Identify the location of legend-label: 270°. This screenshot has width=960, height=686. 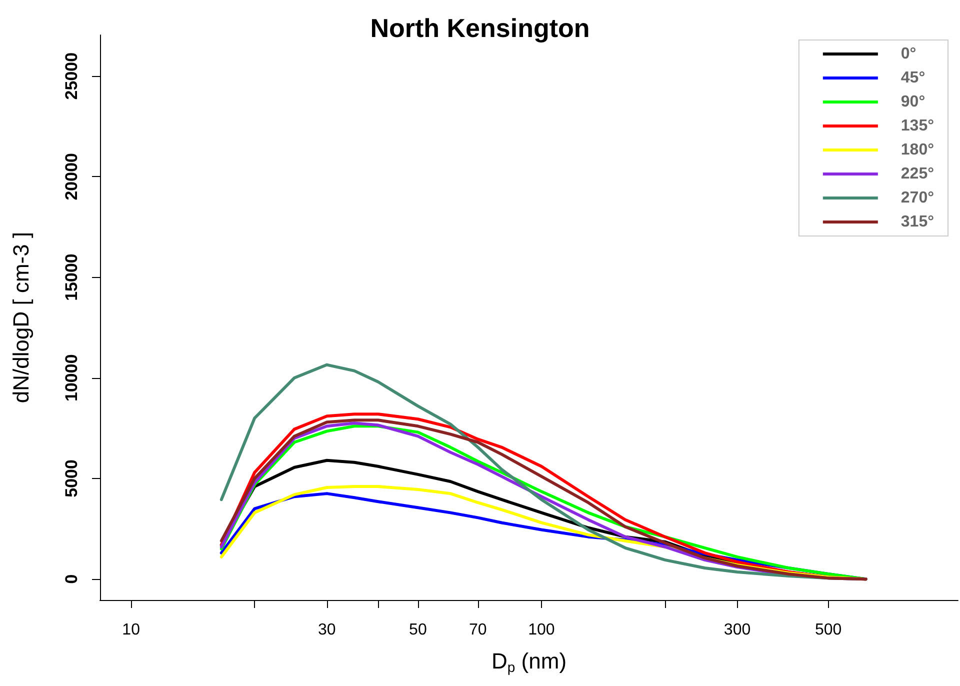
(917, 198).